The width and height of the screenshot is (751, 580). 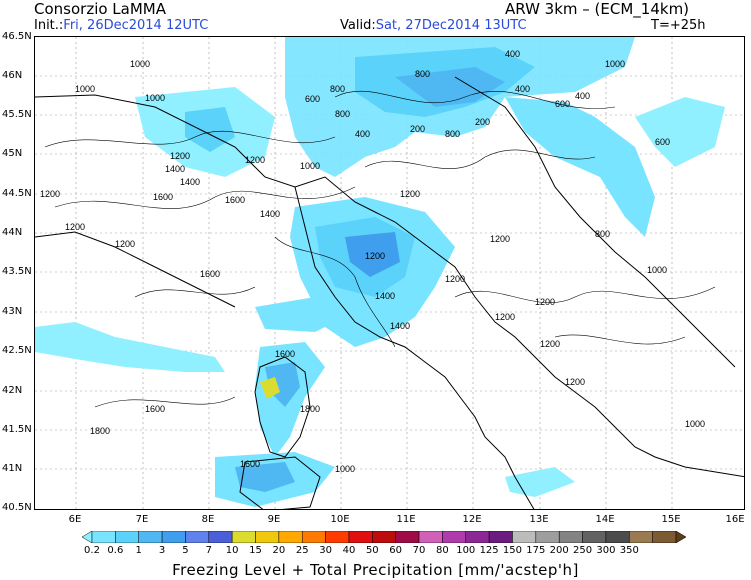 What do you see at coordinates (395, 550) in the screenshot?
I see `legend-label: 60` at bounding box center [395, 550].